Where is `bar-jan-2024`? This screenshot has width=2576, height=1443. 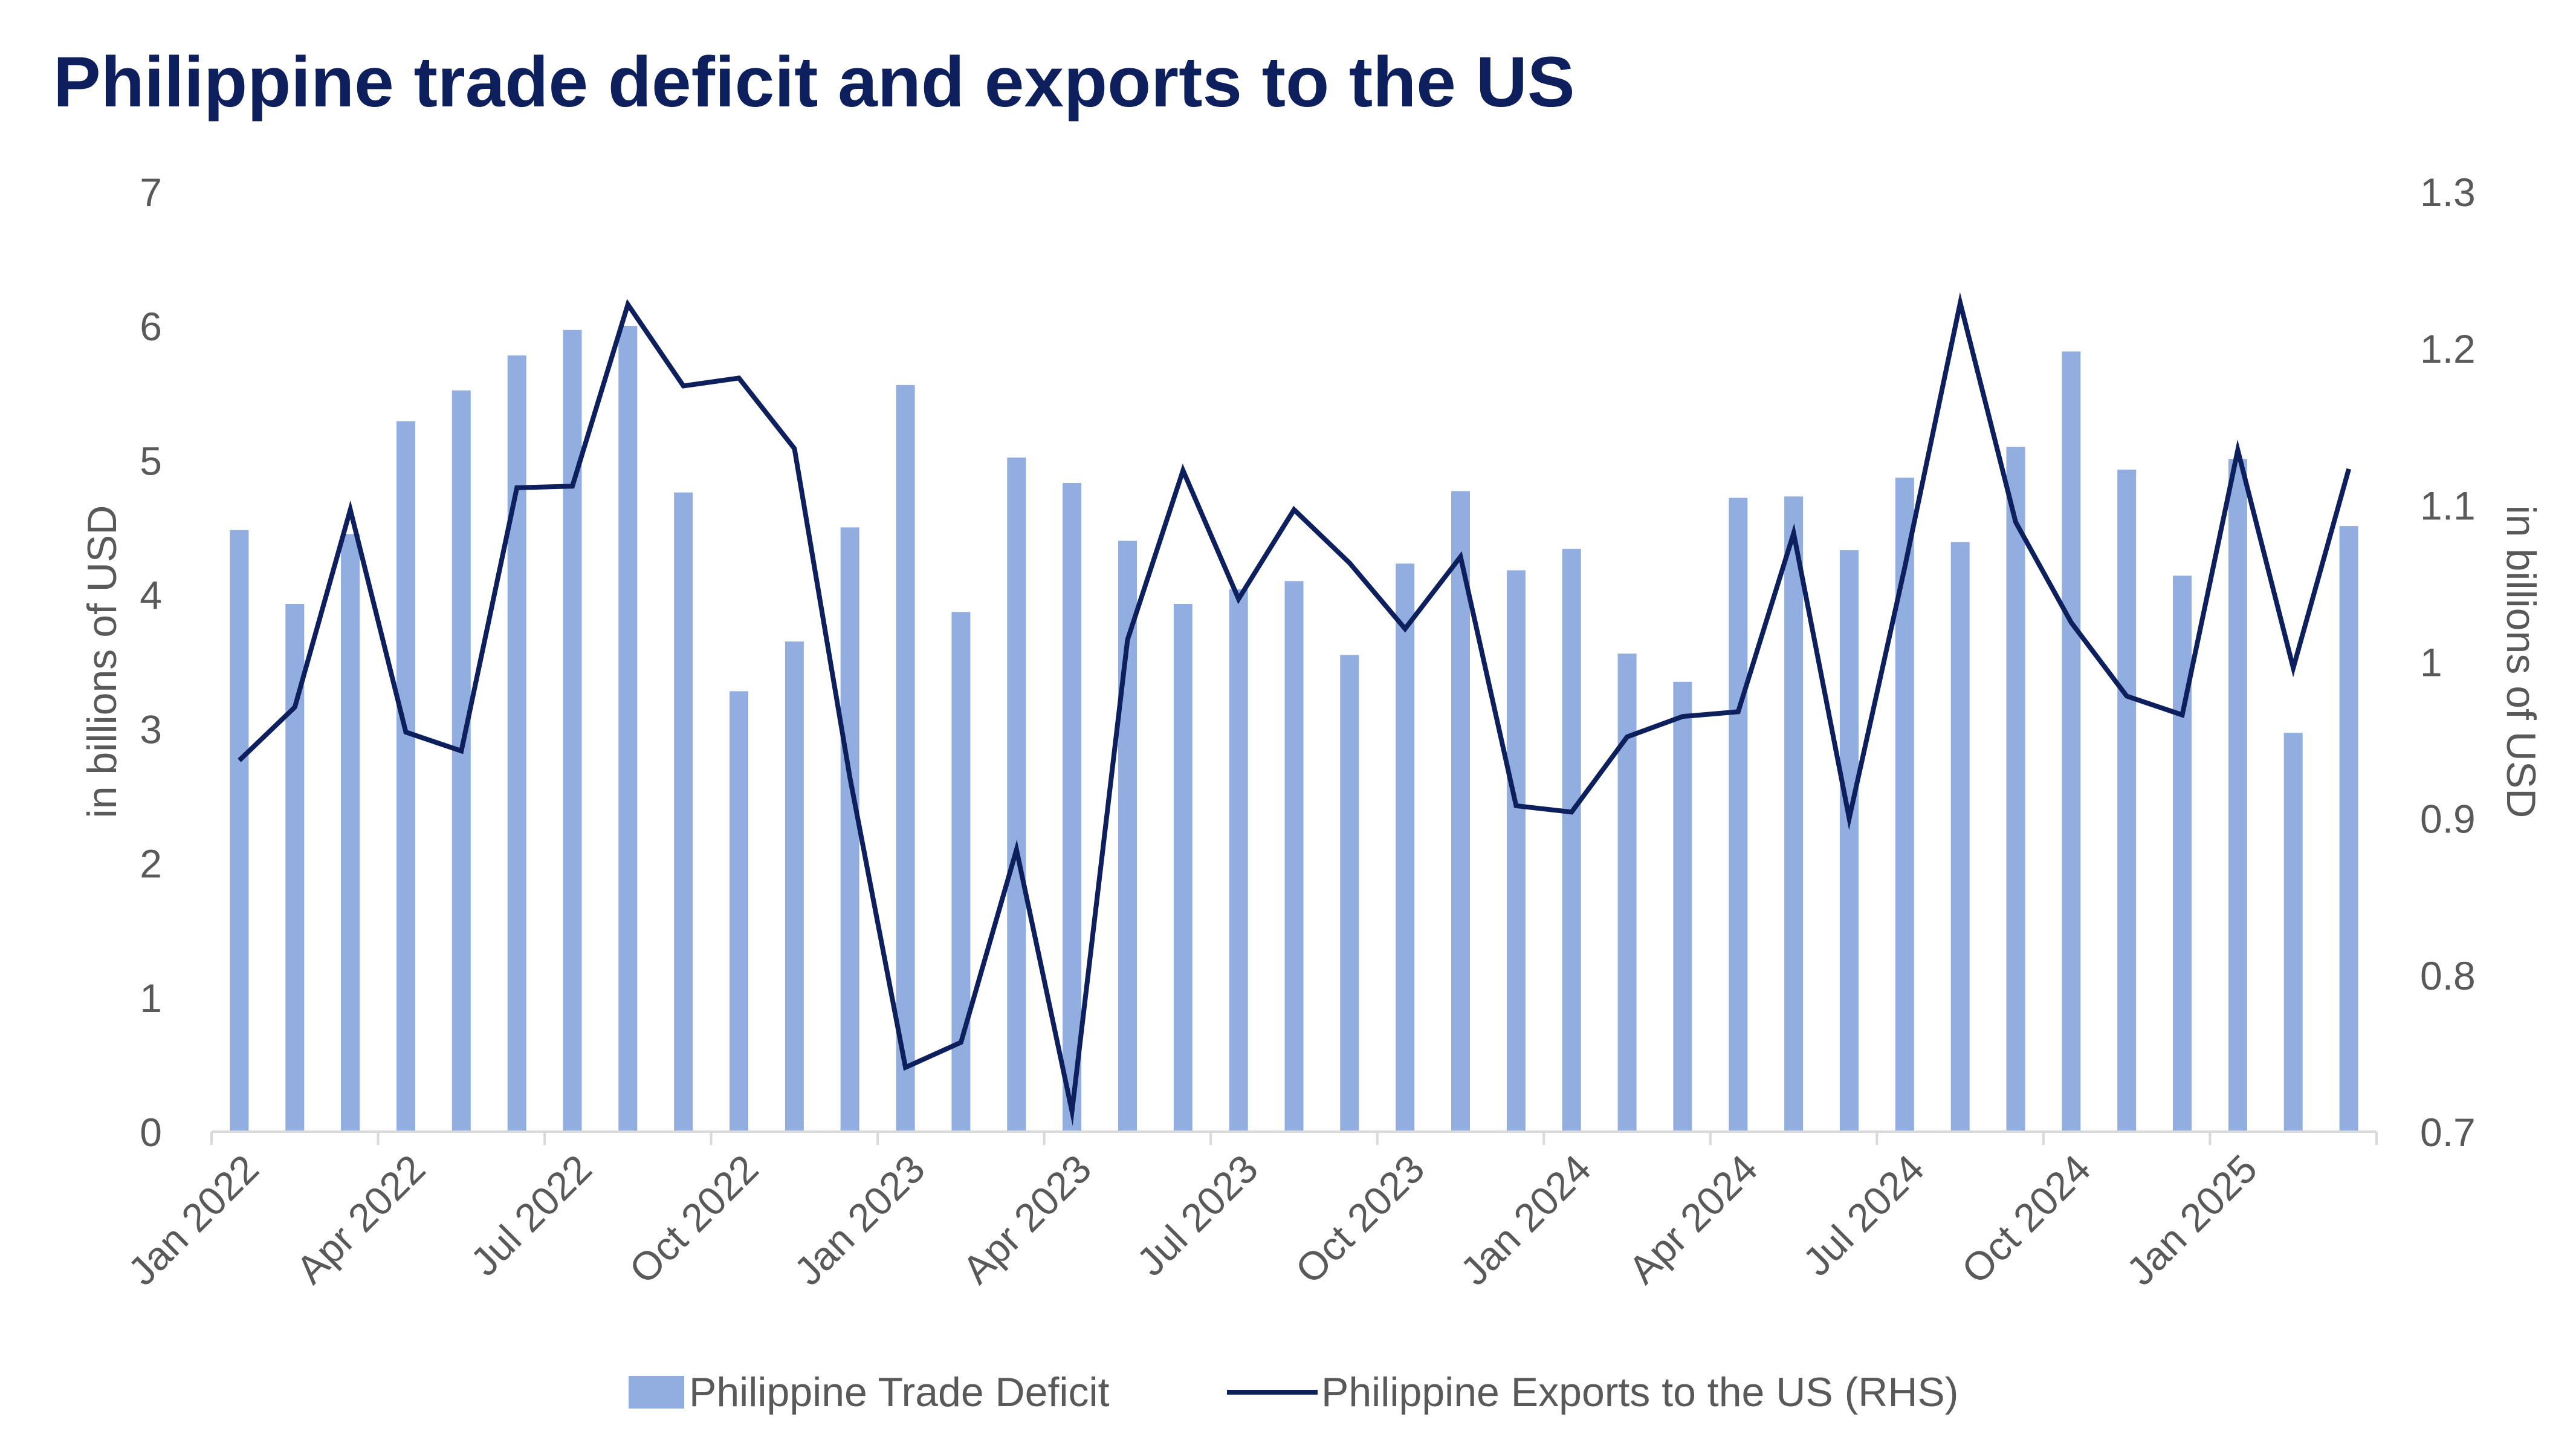 bar-jan-2024 is located at coordinates (1571, 840).